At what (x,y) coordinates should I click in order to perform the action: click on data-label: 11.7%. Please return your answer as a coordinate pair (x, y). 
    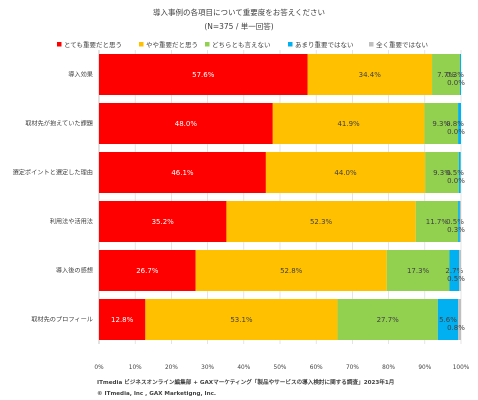
    Looking at the image, I should click on (437, 222).